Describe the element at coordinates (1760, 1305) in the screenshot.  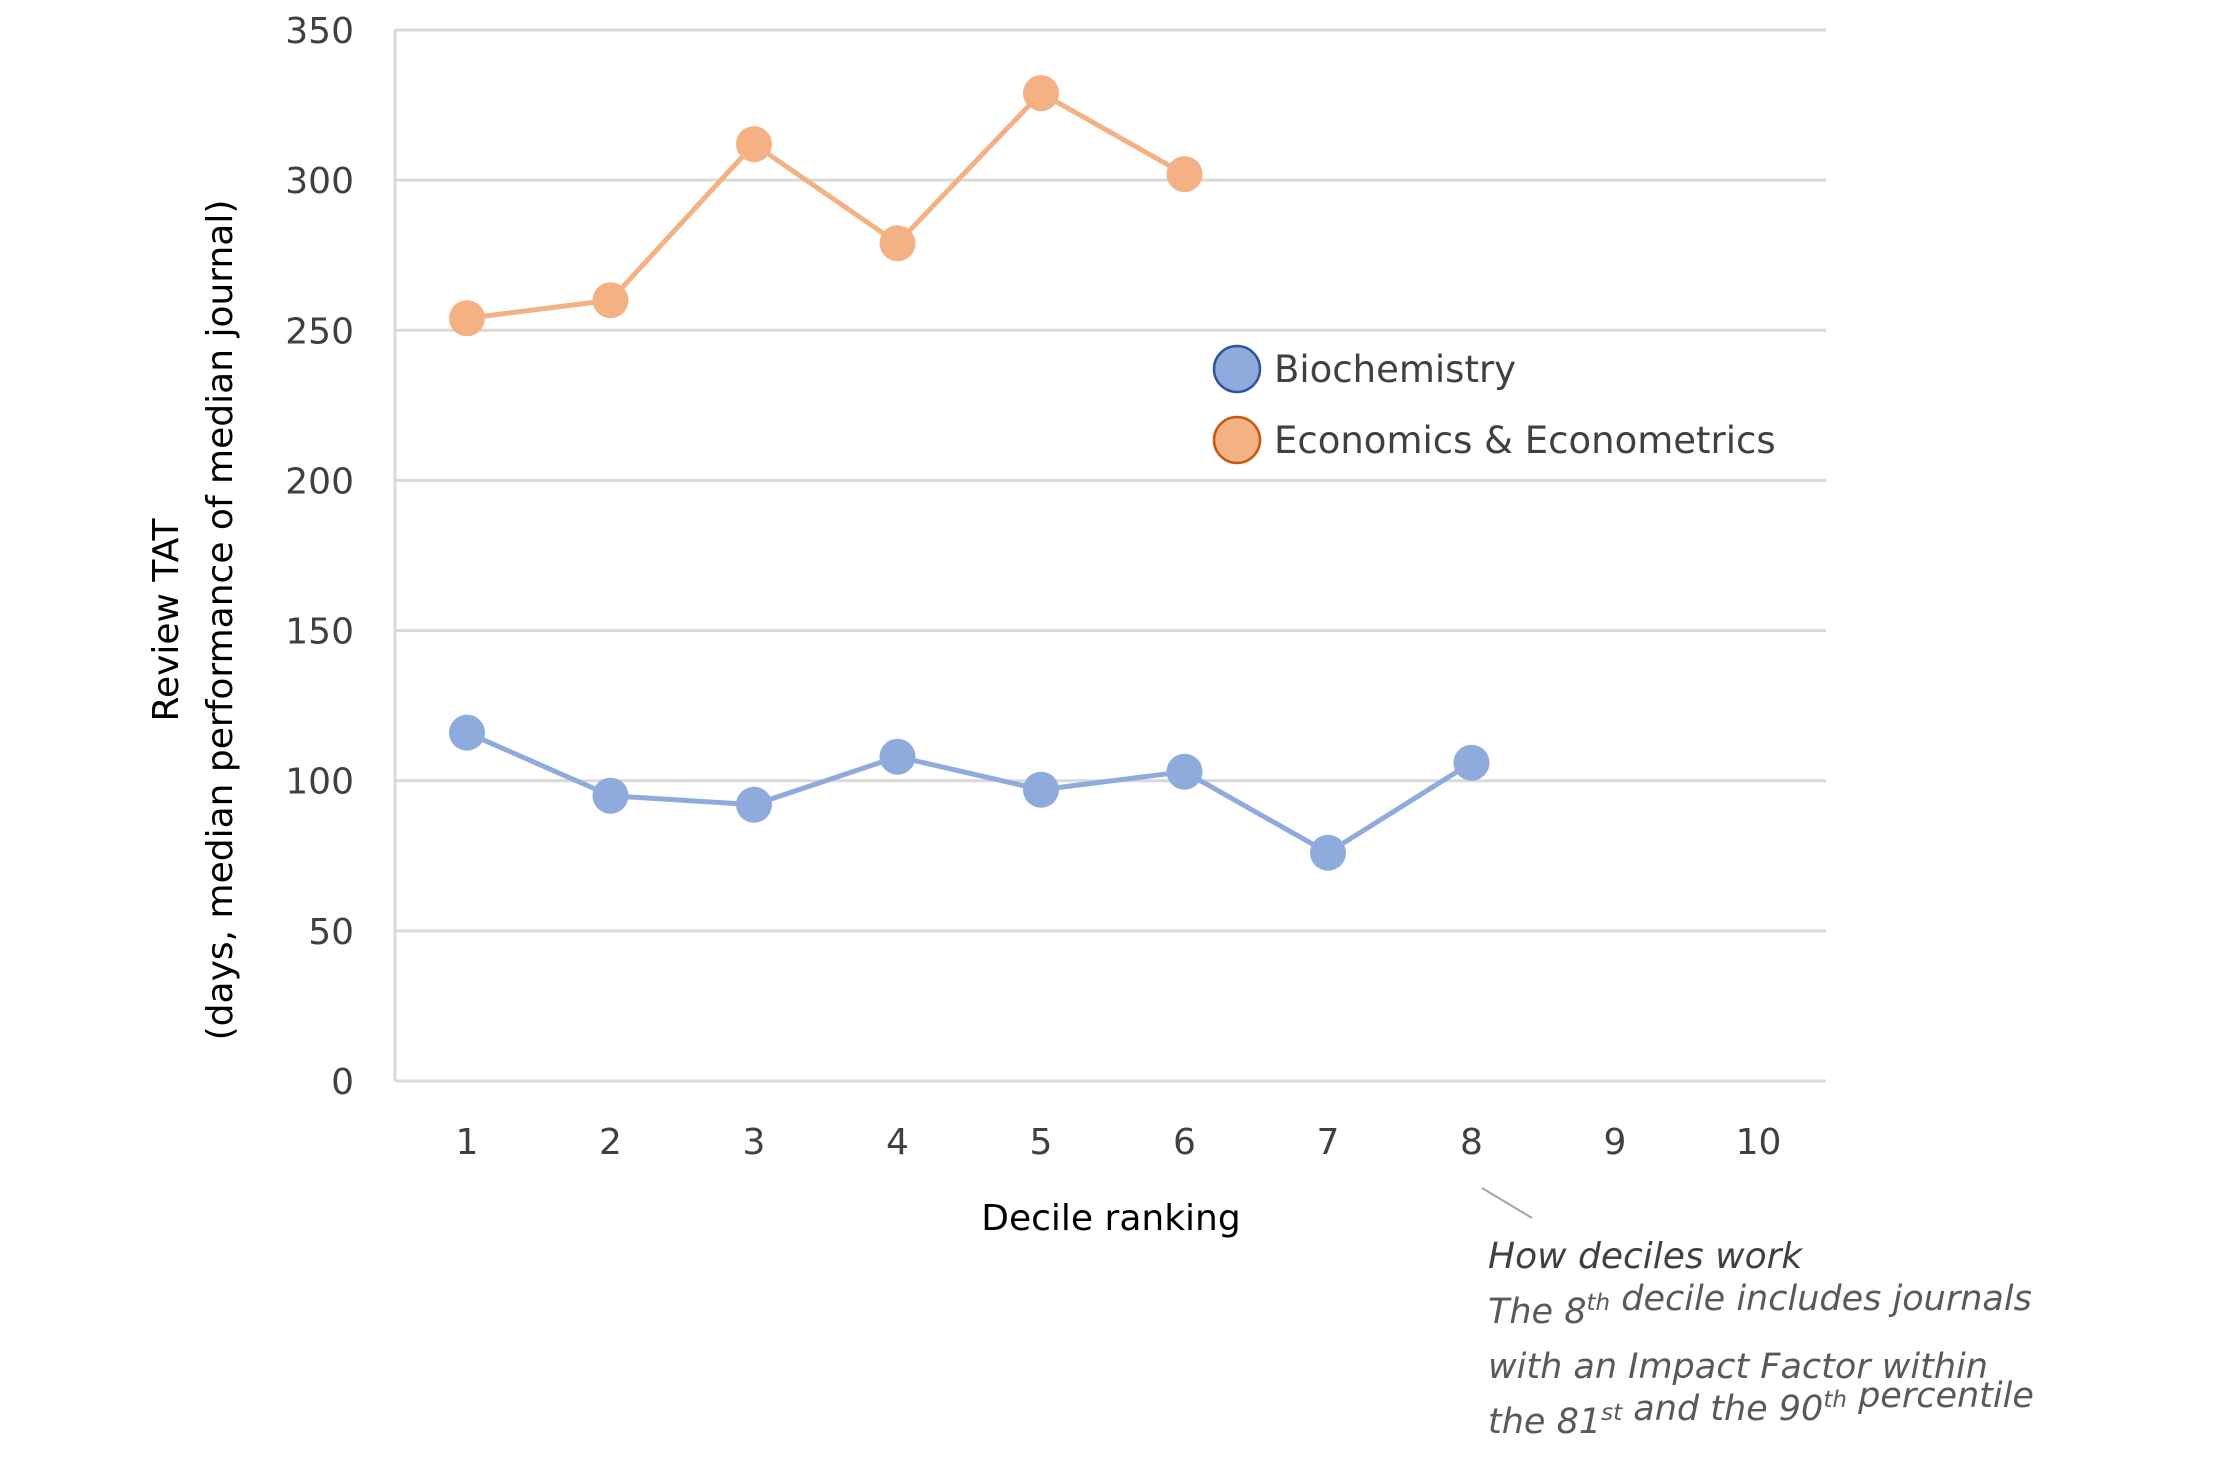
I see `annotation-line: The 8th decile includes journals` at that location.